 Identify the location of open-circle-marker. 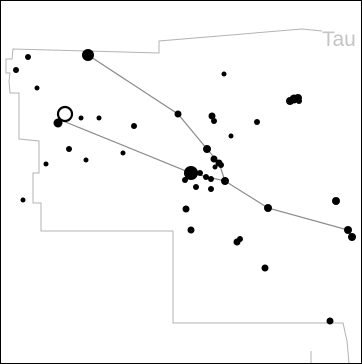
(65, 114).